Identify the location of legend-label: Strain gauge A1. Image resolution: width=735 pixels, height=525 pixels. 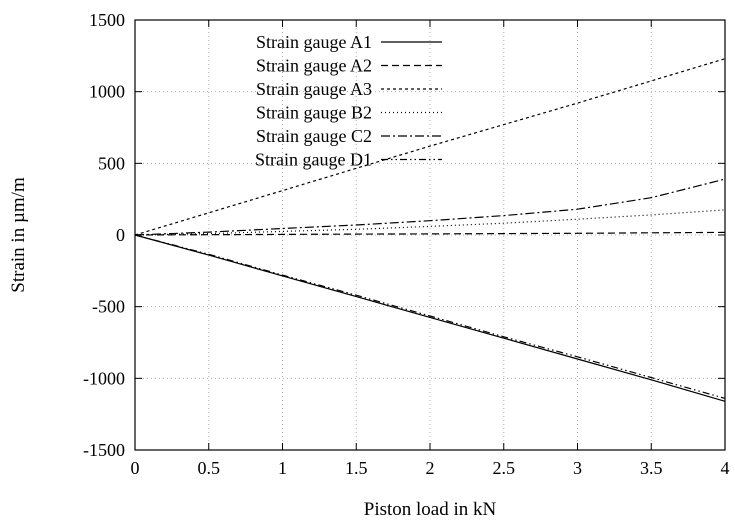
(314, 42).